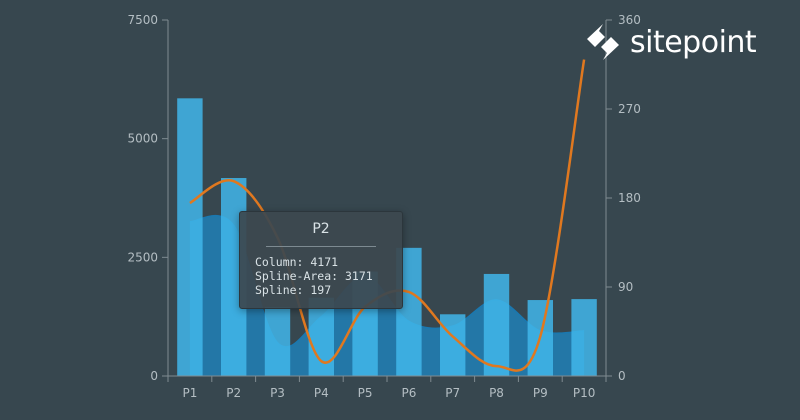 This screenshot has height=420, width=800. Describe the element at coordinates (496, 324) in the screenshot. I see `column-bar-p8` at that location.